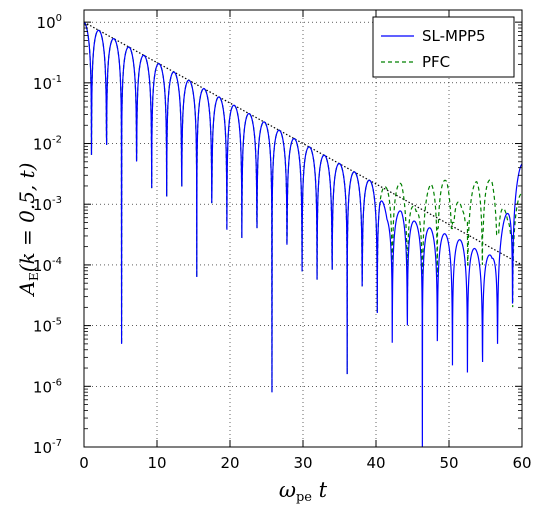 Image resolution: width=545 pixels, height=513 pixels. I want to click on y-tick-label: 10⁻¹, so click(47, 83).